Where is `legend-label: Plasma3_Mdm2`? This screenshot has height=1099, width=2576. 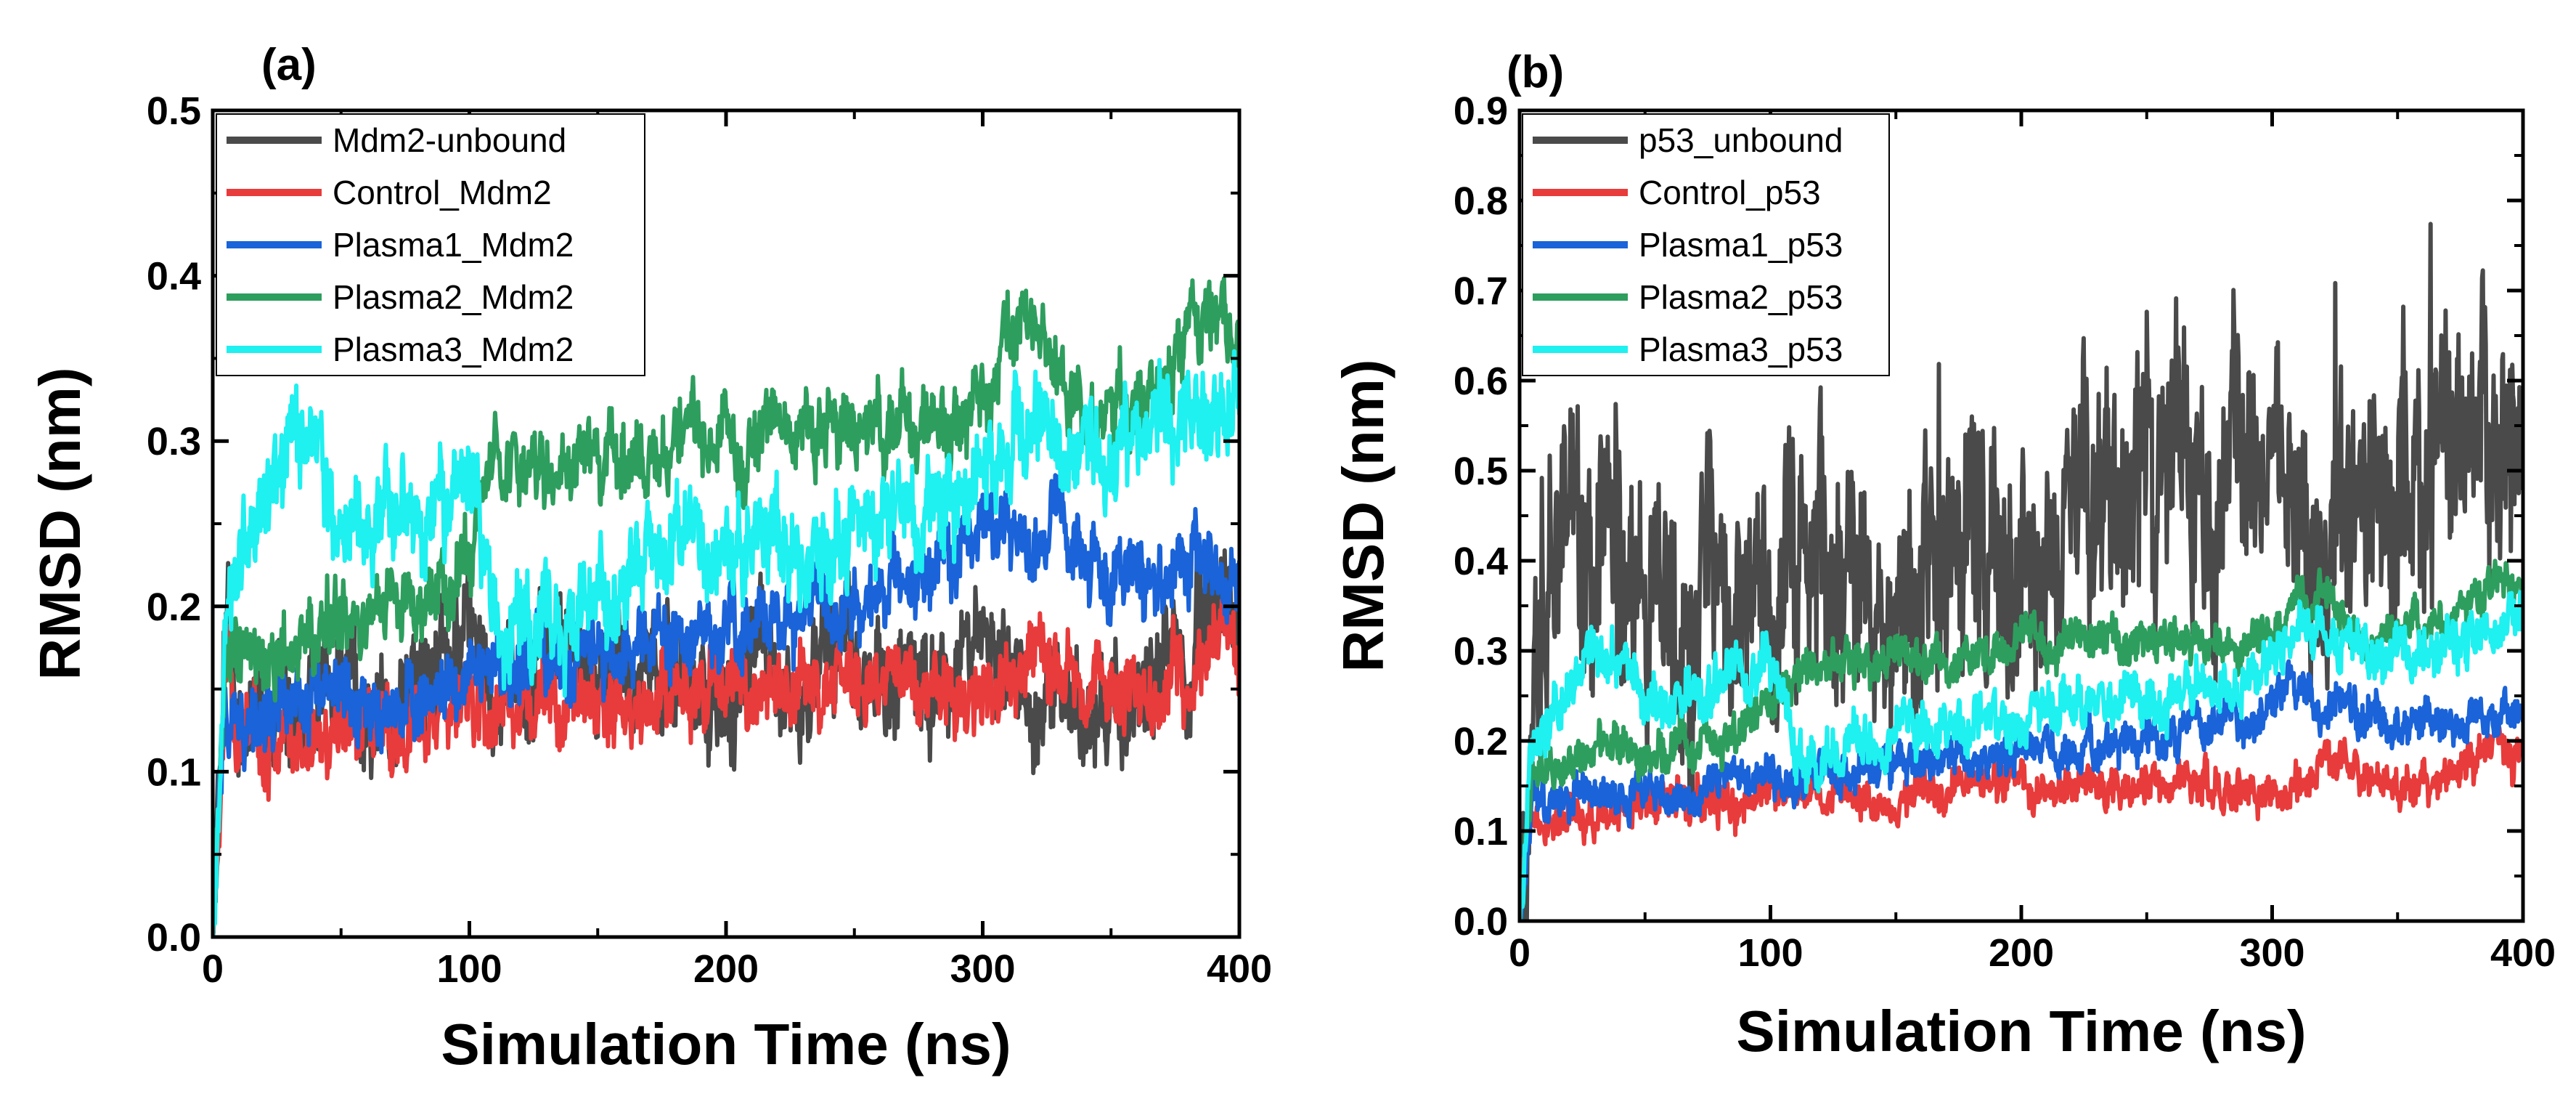
legend-label: Plasma3_Mdm2 is located at coordinates (453, 349).